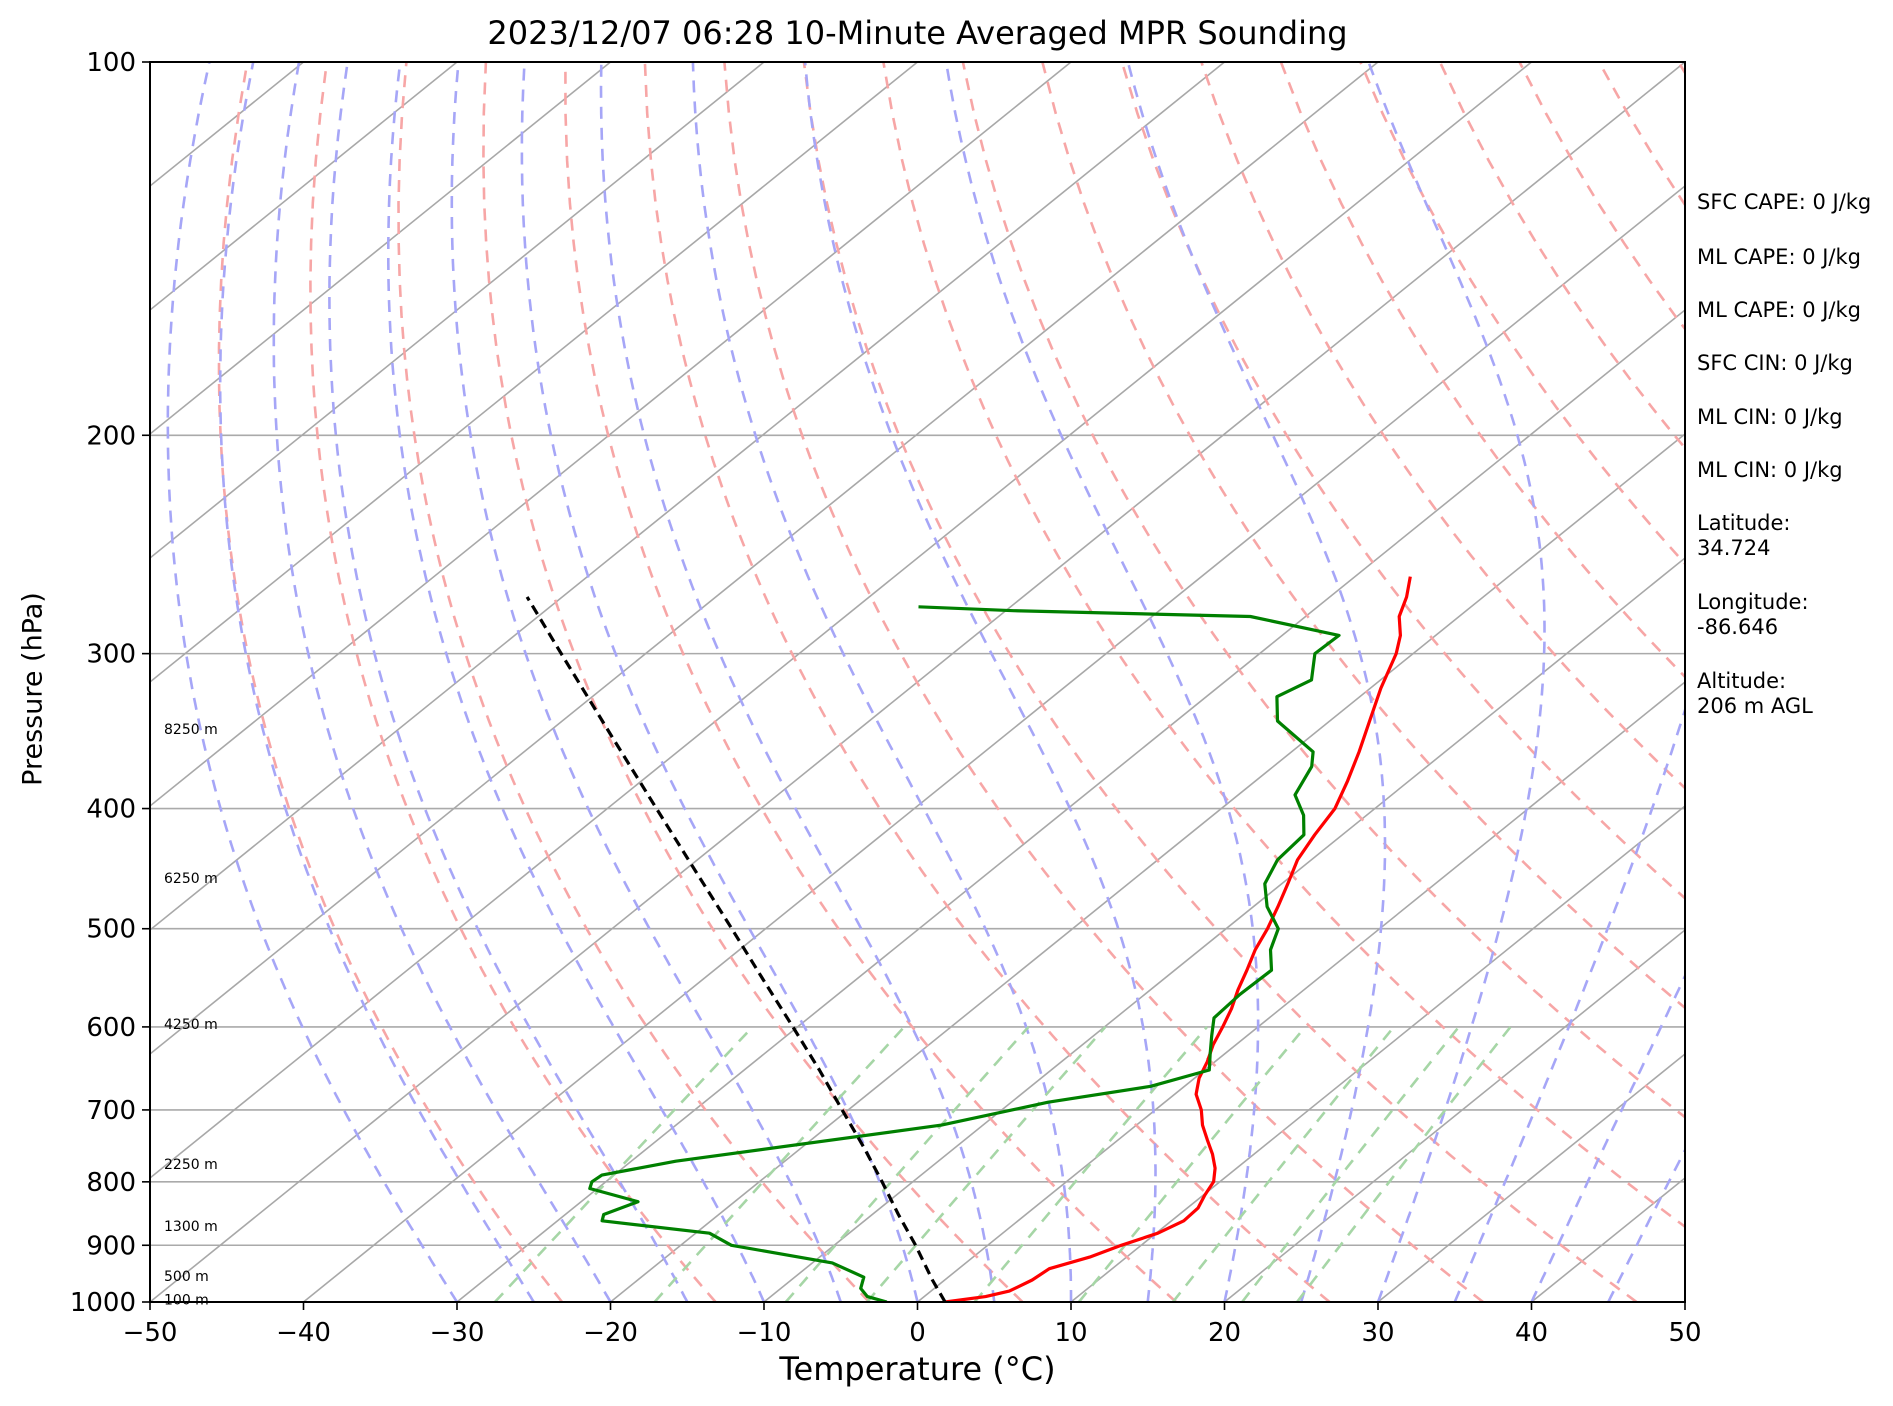  I want to click on y-tick-label: 400, so click(111, 810).